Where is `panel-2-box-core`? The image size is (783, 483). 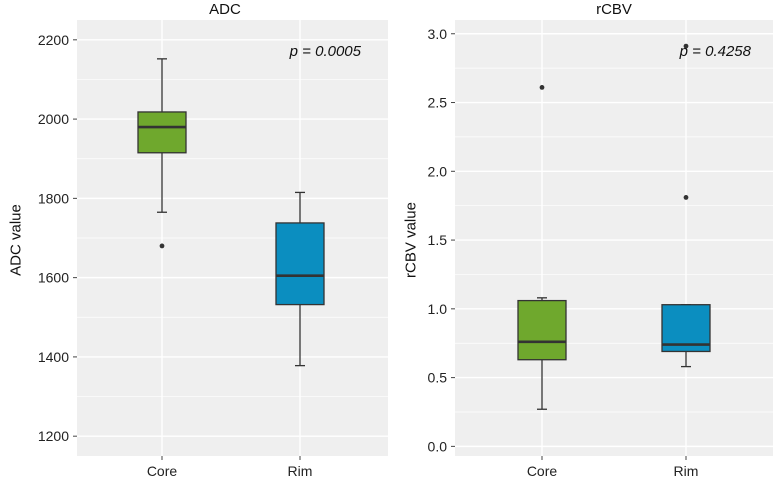 panel-2-box-core is located at coordinates (542, 247).